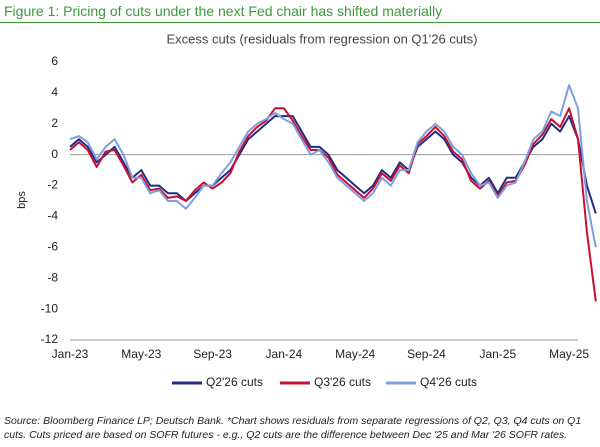 Image resolution: width=600 pixels, height=447 pixels. What do you see at coordinates (141, 354) in the screenshot?
I see `x-tick-label: May-23` at bounding box center [141, 354].